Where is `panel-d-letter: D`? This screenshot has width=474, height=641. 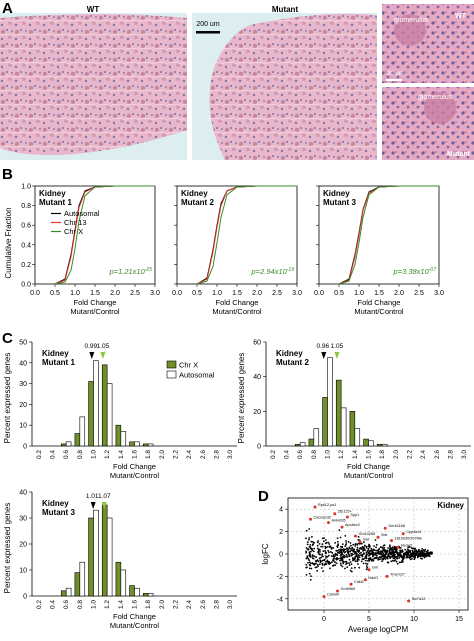 panel-d-letter: D is located at coordinates (263, 496).